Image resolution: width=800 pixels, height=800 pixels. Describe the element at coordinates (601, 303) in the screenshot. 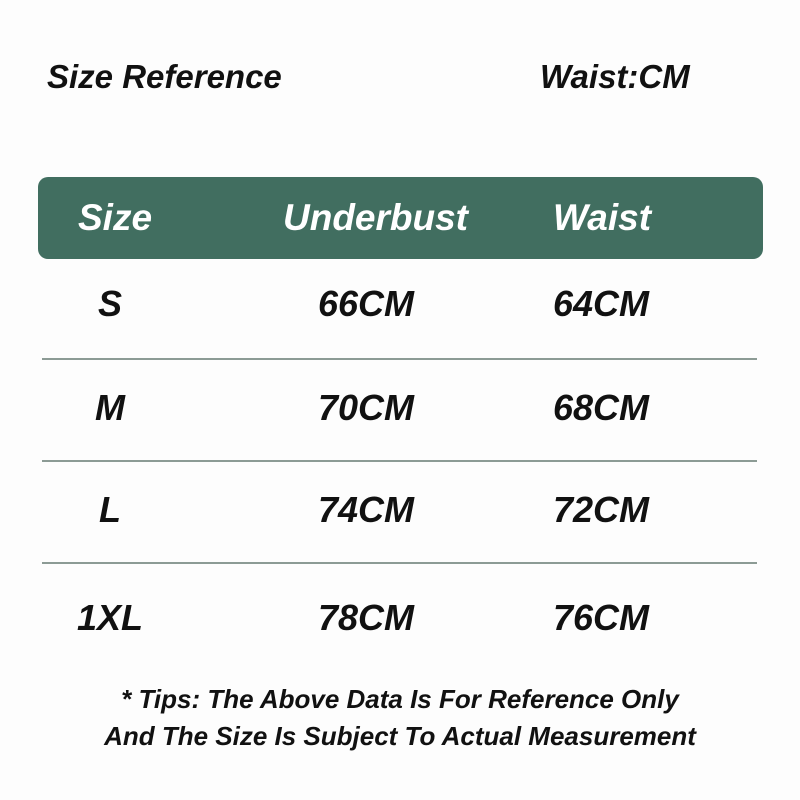

I see `waist-cell: 64CM` at that location.